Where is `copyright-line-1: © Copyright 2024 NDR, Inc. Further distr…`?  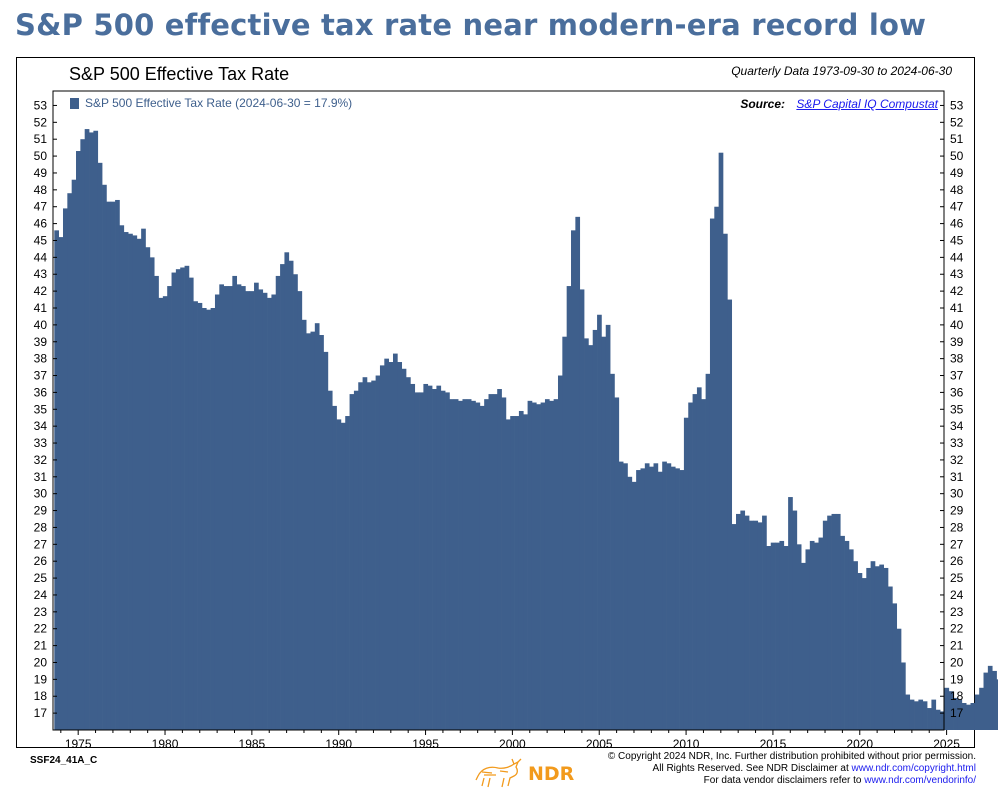
copyright-line-1: © Copyright 2024 NDR, Inc. Further distr… is located at coordinates (791, 756).